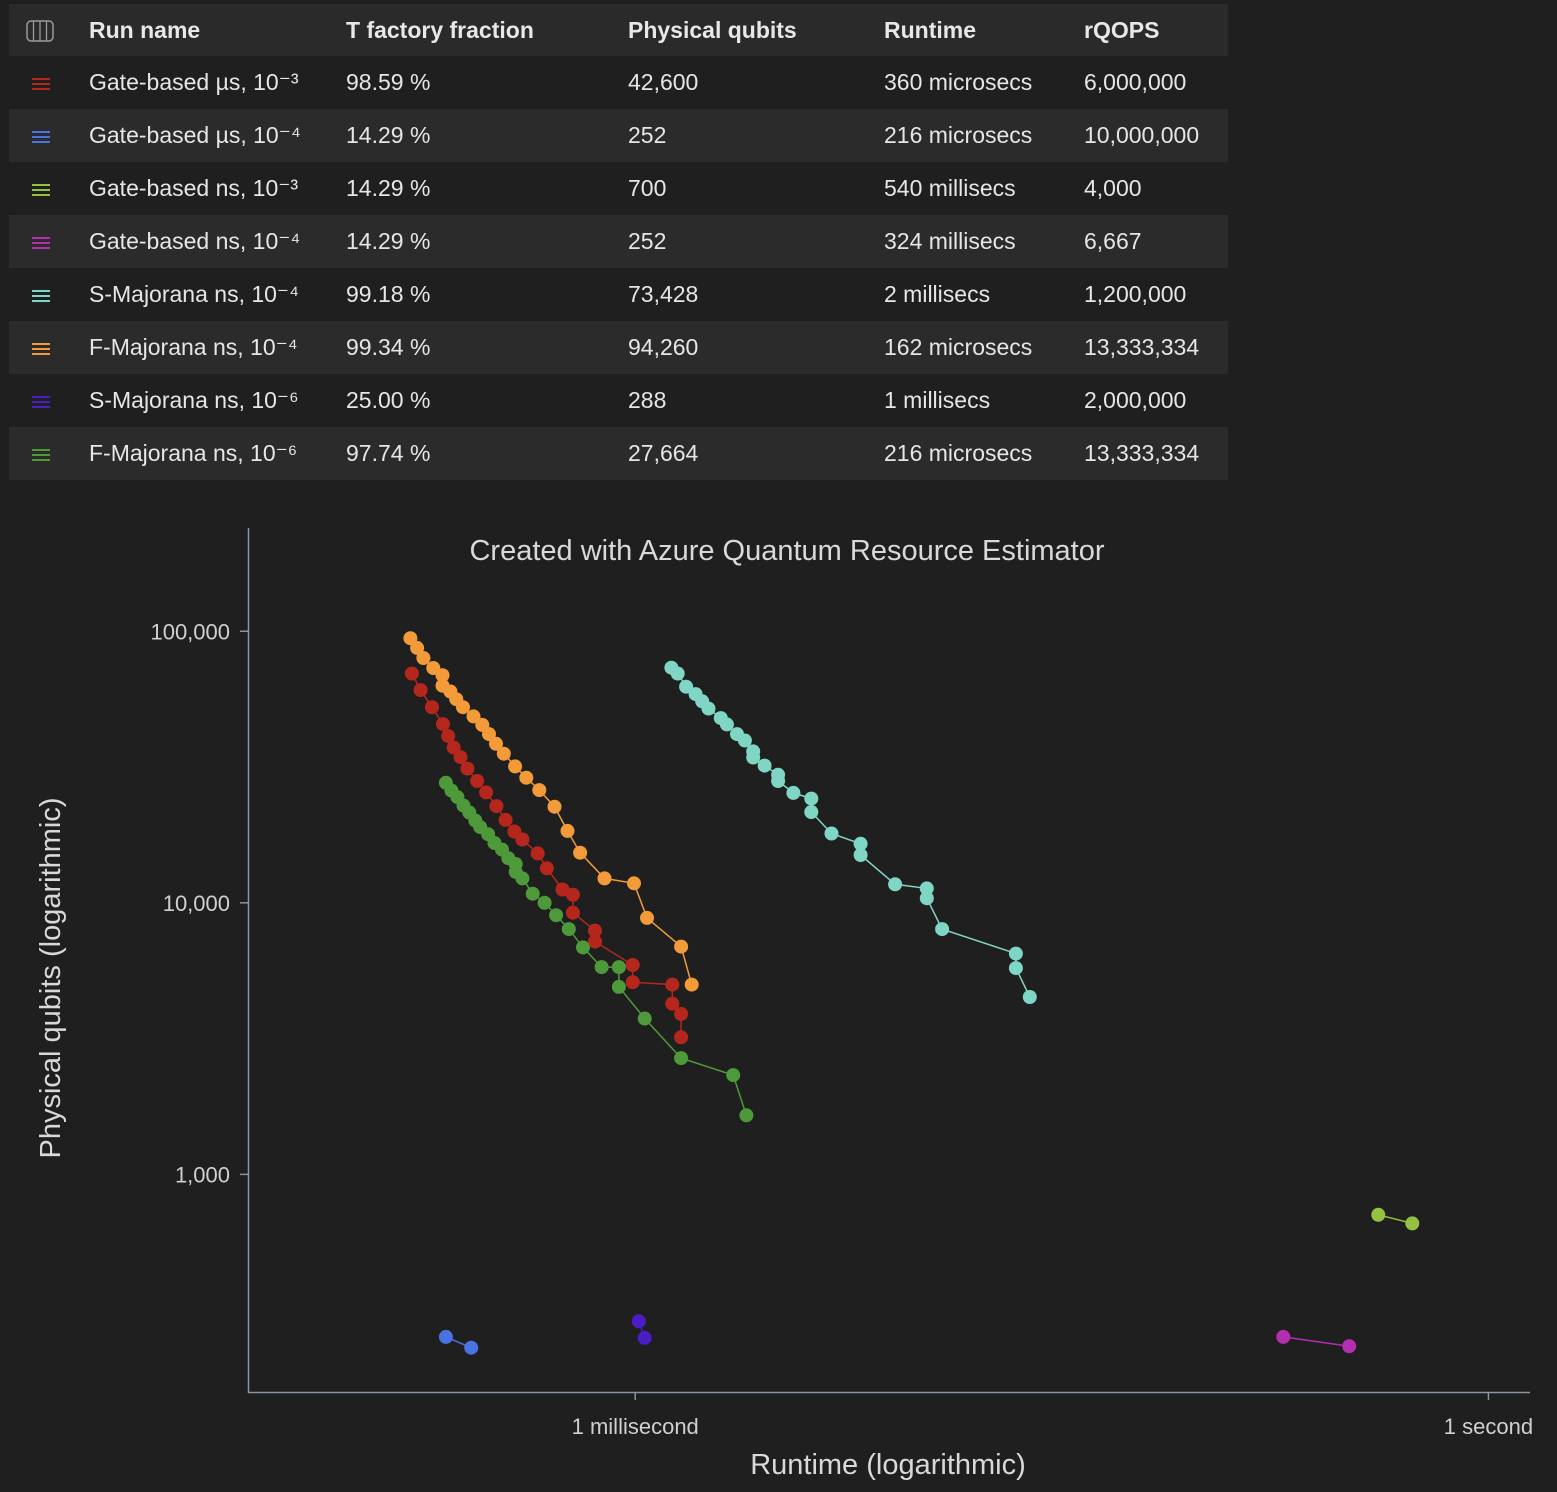  What do you see at coordinates (712, 29) in the screenshot?
I see `header-physical-qubits: Physical qubits` at bounding box center [712, 29].